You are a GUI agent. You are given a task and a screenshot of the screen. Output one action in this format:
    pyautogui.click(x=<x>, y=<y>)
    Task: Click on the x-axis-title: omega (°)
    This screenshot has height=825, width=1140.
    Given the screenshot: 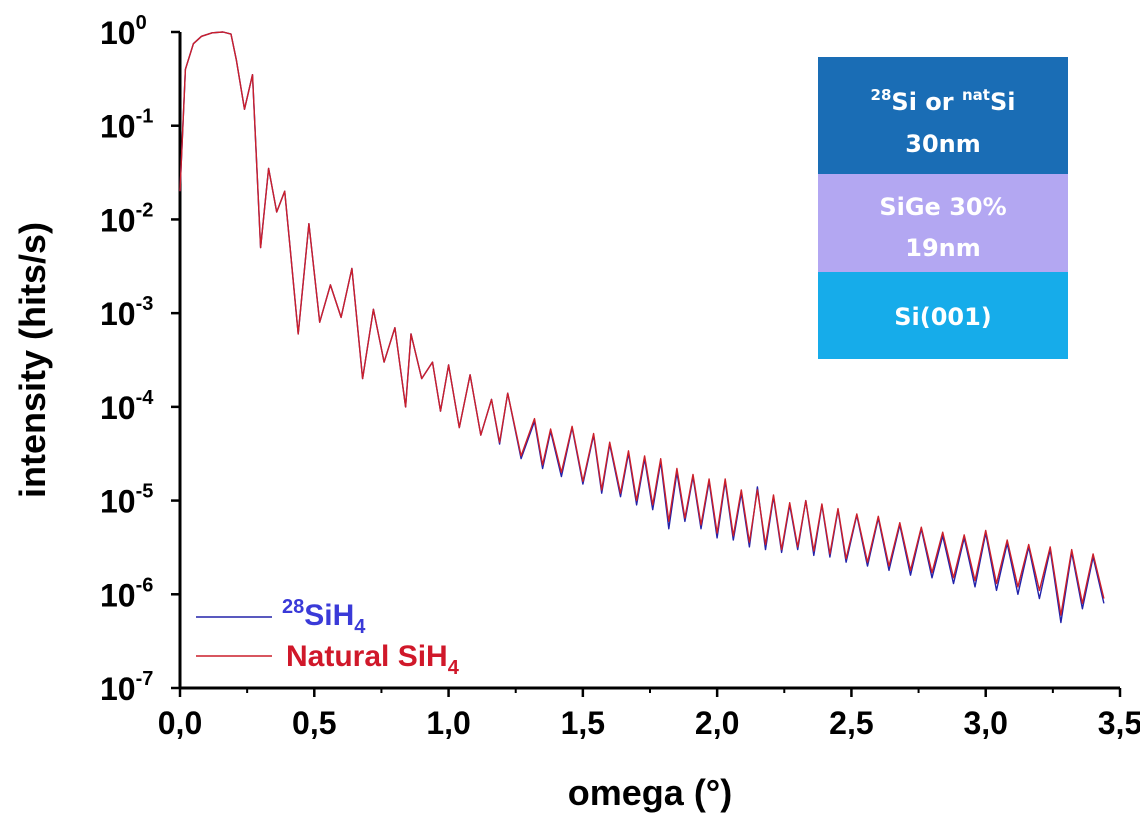 What is the action you would take?
    pyautogui.click(x=650, y=792)
    